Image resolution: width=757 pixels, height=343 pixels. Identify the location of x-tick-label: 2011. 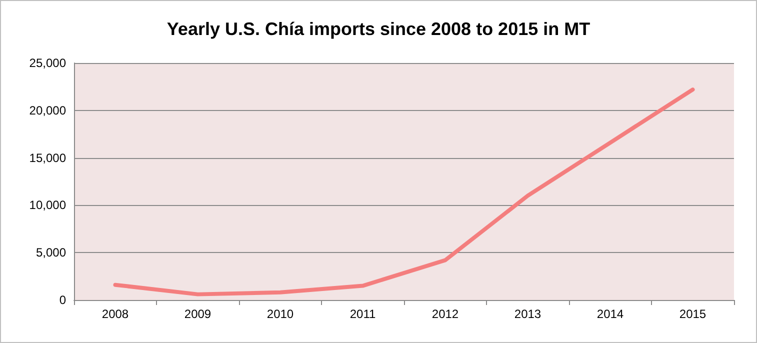
(363, 314).